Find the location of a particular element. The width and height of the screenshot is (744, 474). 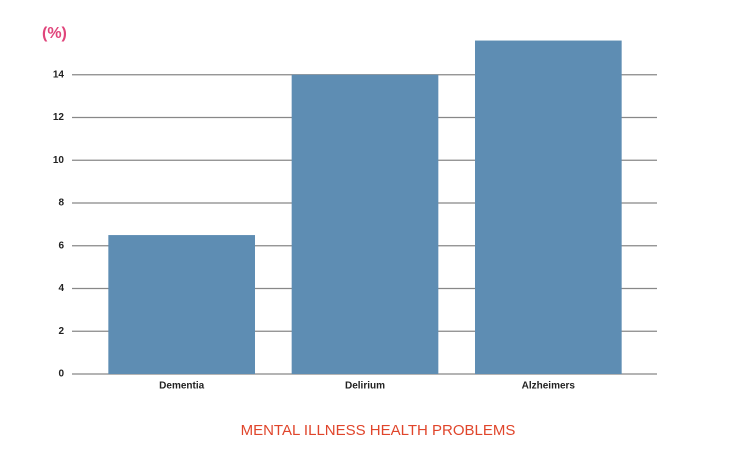

y-tick-label: 14 is located at coordinates (59, 74).